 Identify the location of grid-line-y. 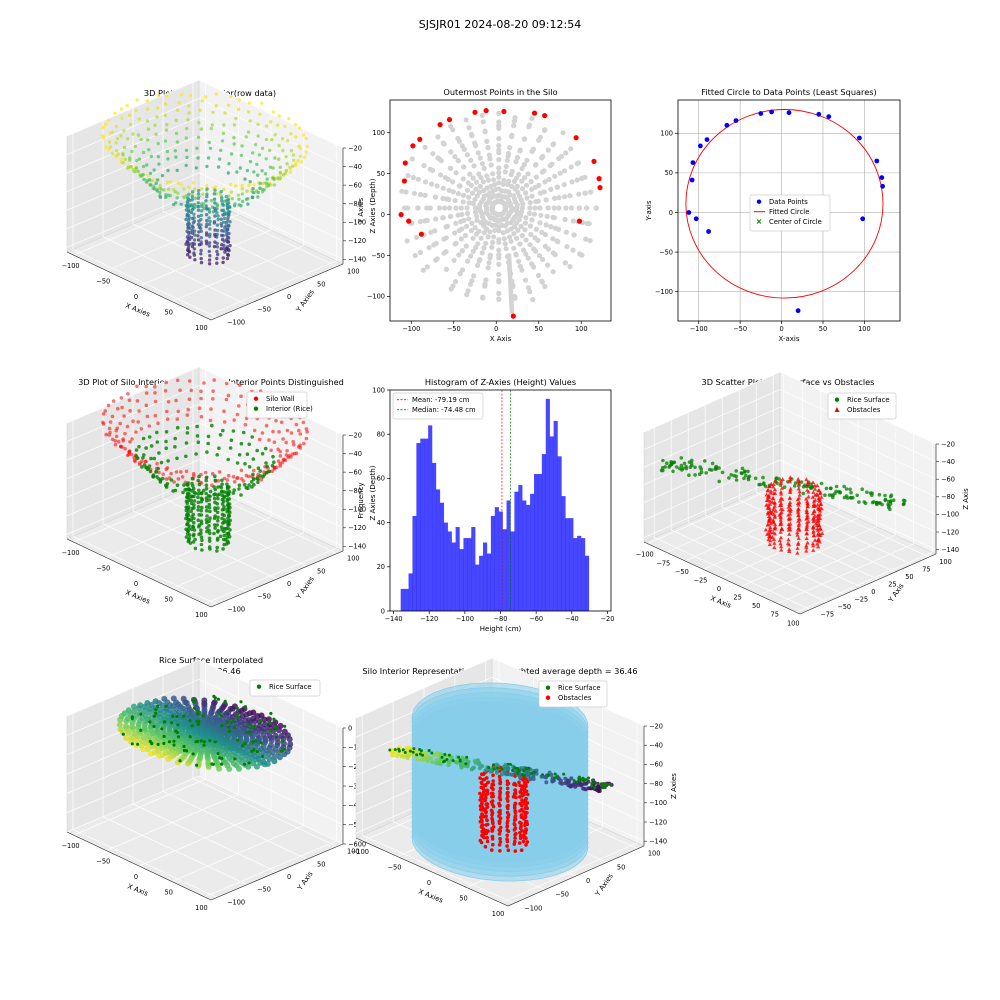
(817, 481).